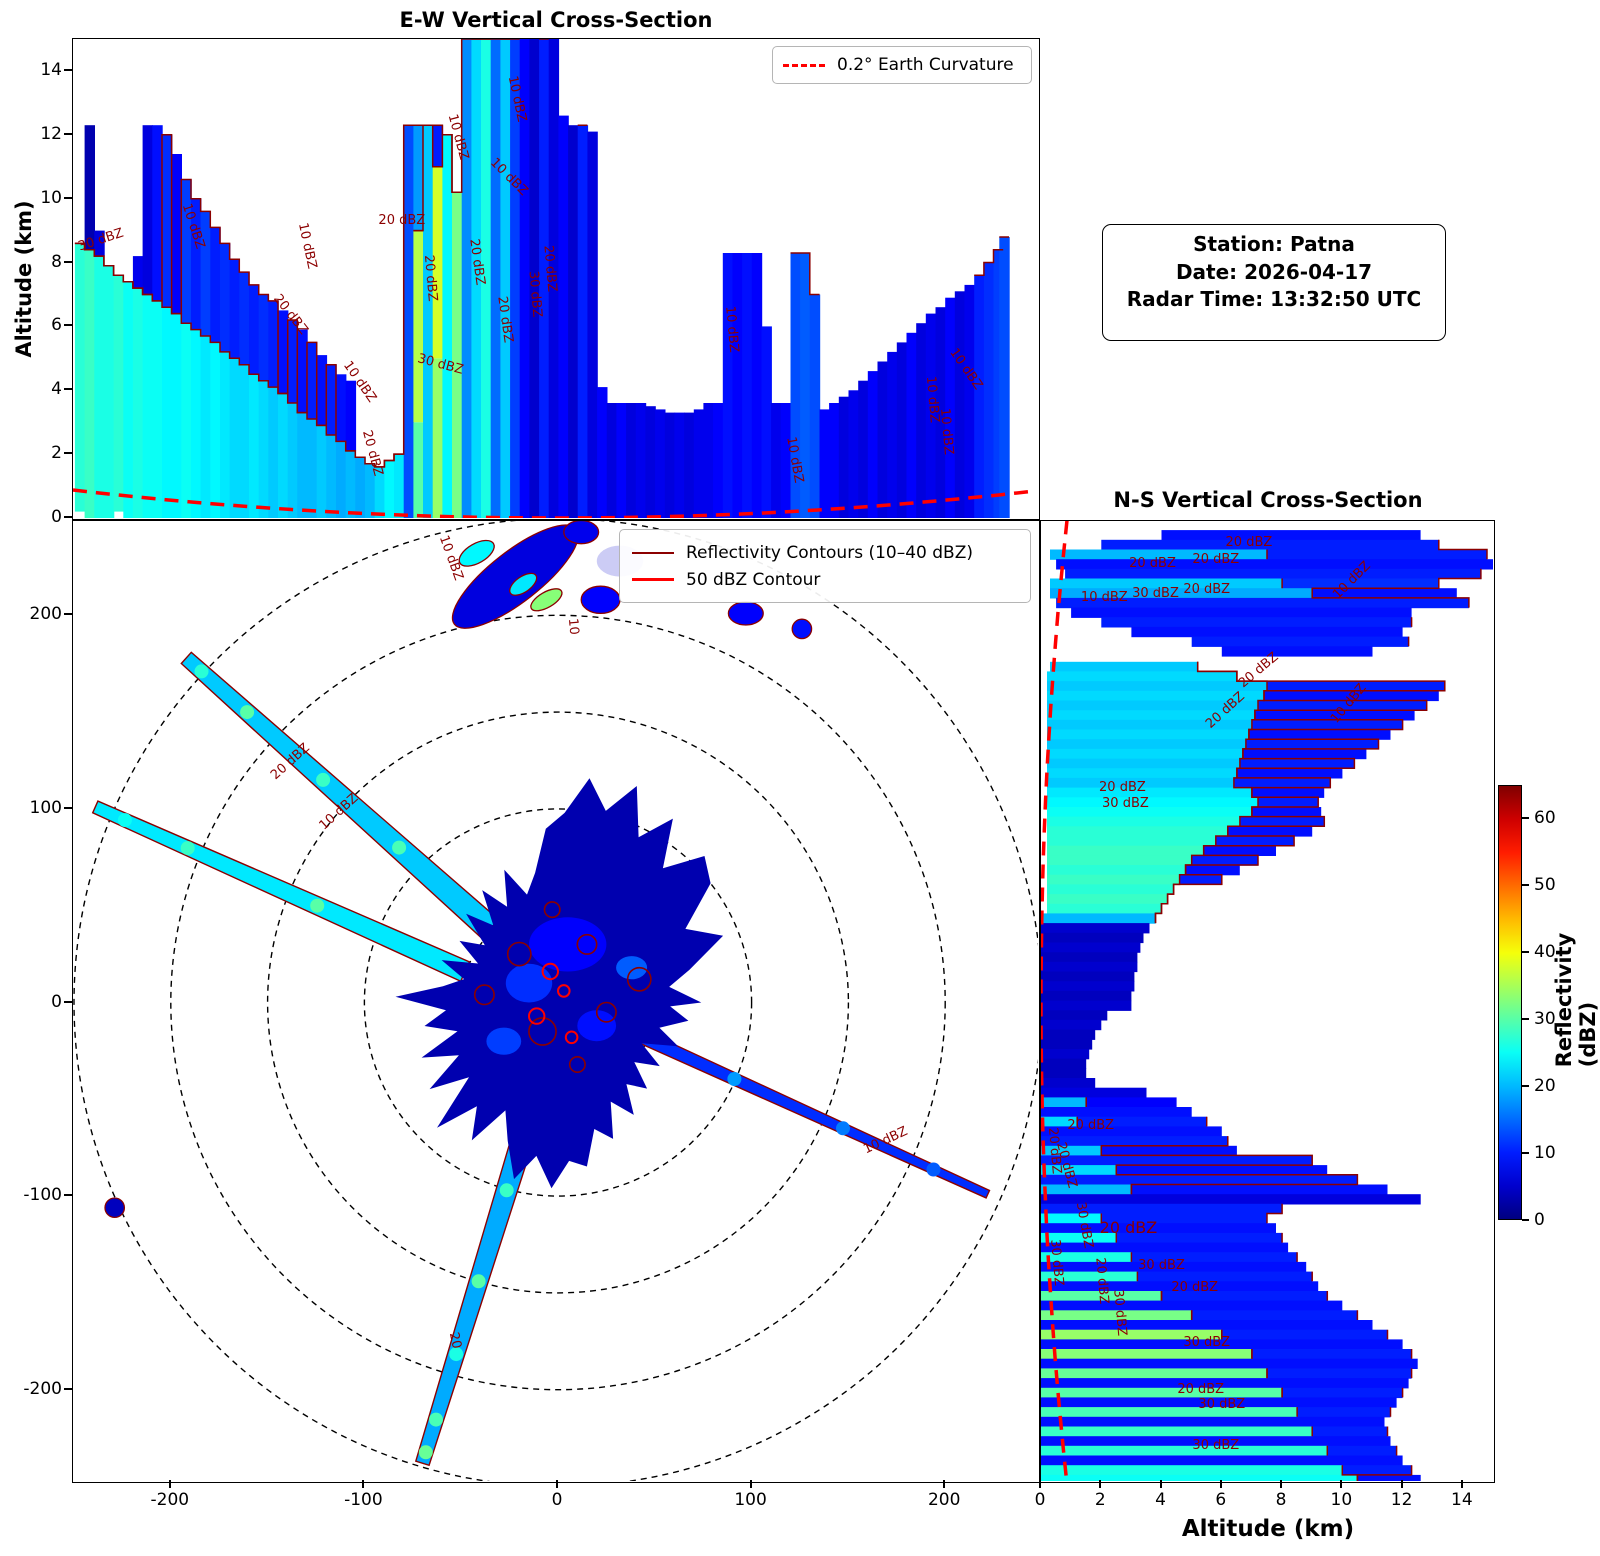 This screenshot has width=1600, height=1556. What do you see at coordinates (750, 1484) in the screenshot?
I see `polar-x-tick-mark` at bounding box center [750, 1484].